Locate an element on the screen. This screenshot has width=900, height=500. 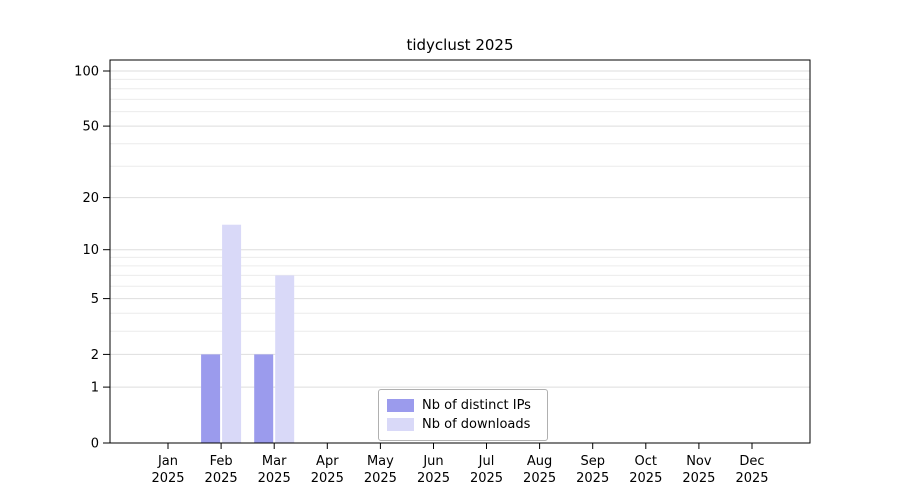
x-tick-label-month: Jan is located at coordinates (167, 461).